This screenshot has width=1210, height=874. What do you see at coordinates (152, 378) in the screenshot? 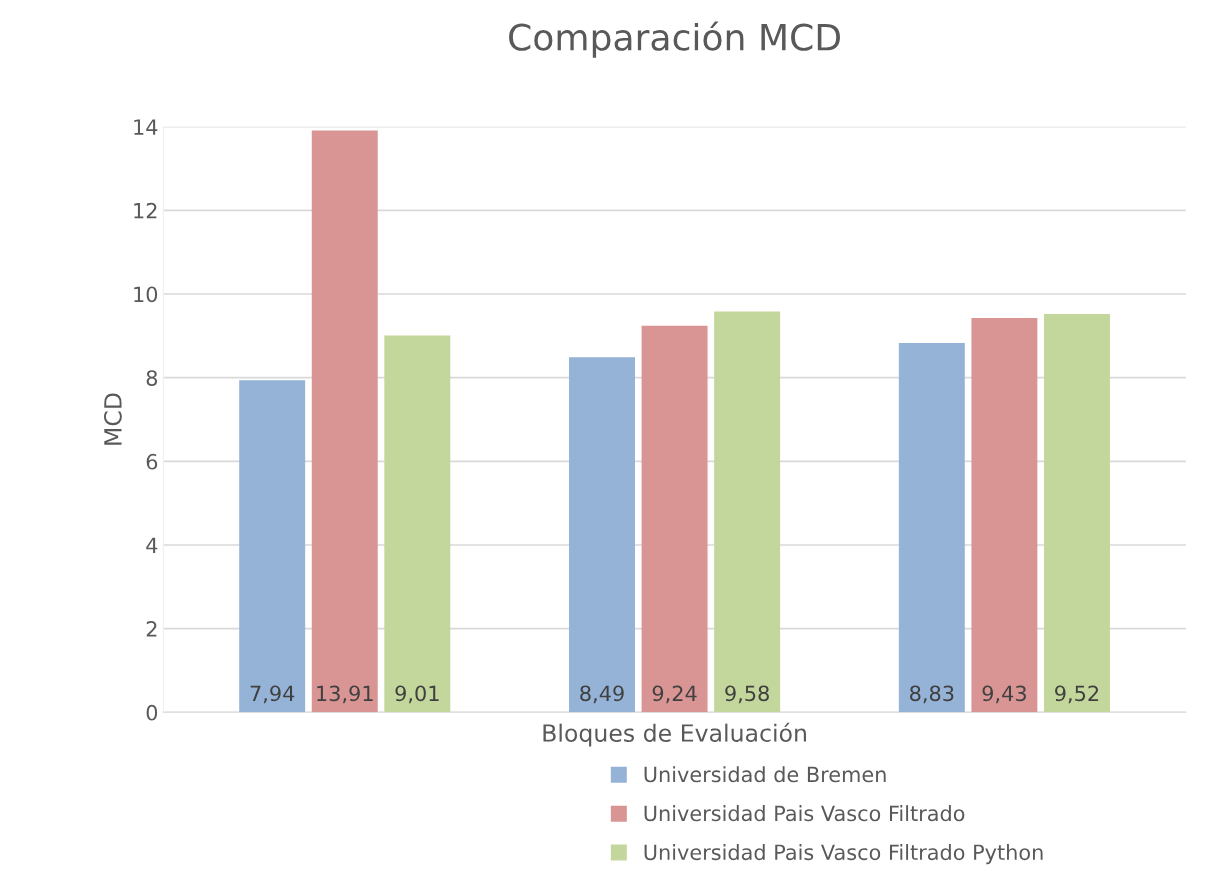
I see `y-tick-label: 8` at bounding box center [152, 378].